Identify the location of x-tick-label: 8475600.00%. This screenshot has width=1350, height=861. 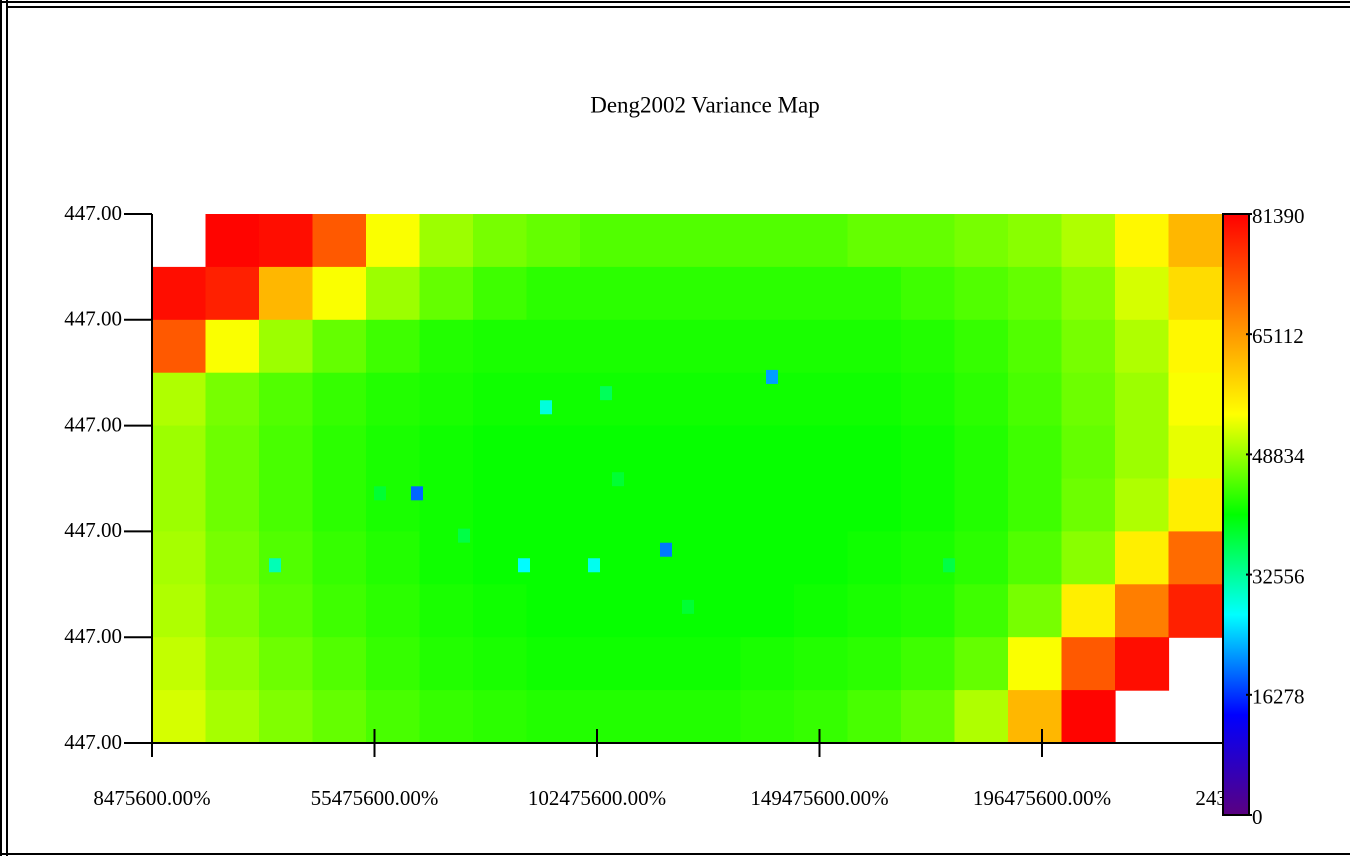
(151, 798).